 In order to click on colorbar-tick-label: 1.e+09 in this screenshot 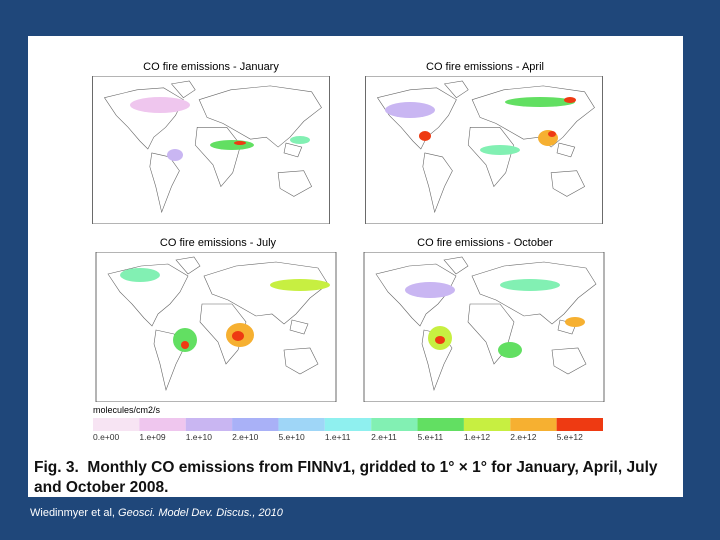, I will do `click(152, 437)`.